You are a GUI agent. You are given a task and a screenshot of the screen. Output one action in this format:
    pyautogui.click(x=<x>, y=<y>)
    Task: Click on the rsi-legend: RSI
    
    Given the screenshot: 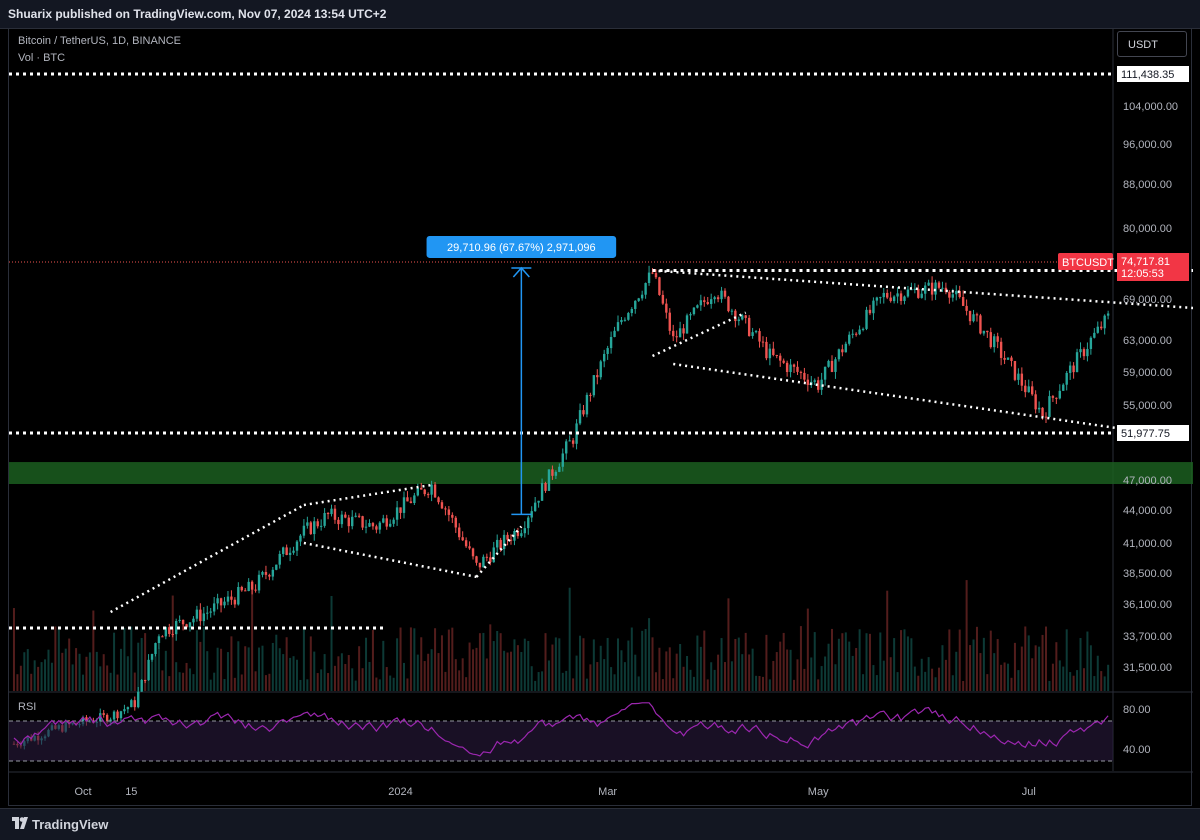 What is the action you would take?
    pyautogui.click(x=27, y=707)
    